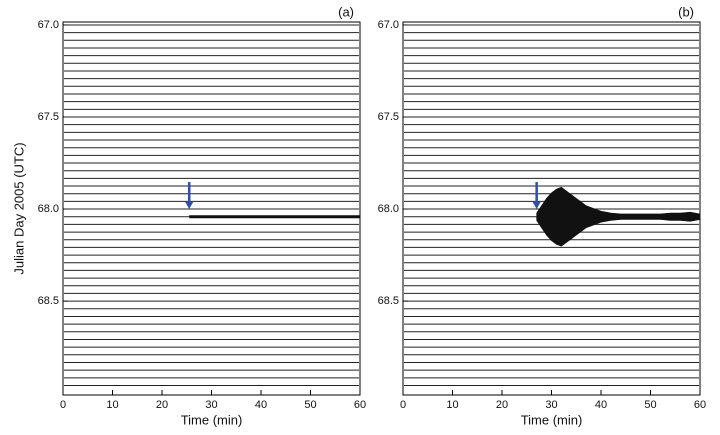  What do you see at coordinates (686, 11) in the screenshot?
I see `panel-label: (b)` at bounding box center [686, 11].